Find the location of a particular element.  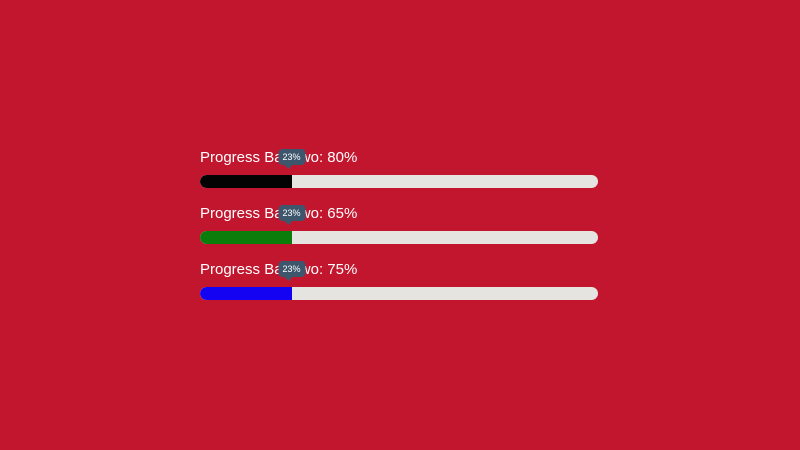

progress-bar-label: Progress Bar Two: 75% is located at coordinates (279, 269).